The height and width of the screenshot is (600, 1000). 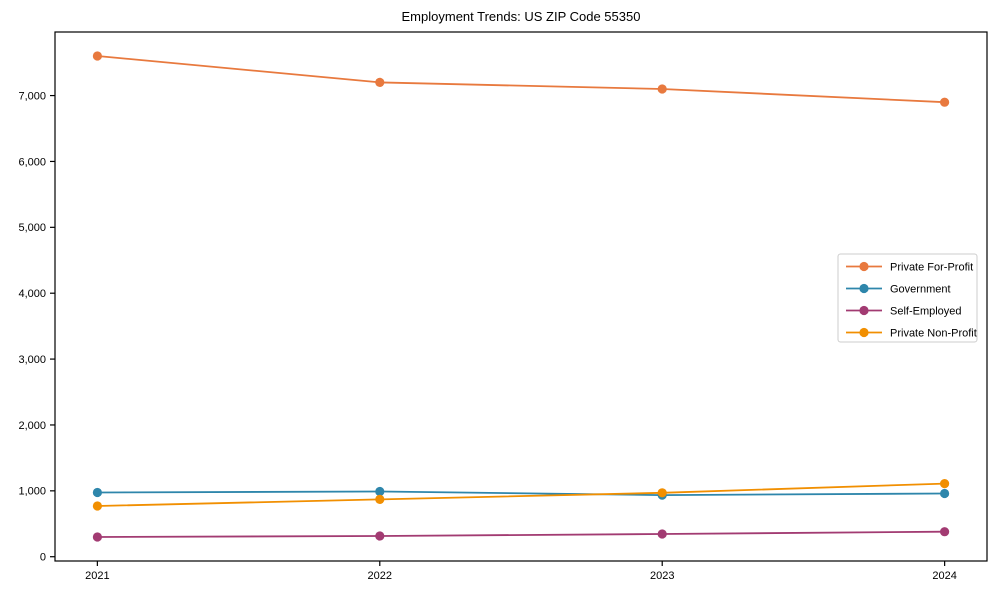 What do you see at coordinates (43, 558) in the screenshot?
I see `y-tick-label: 0` at bounding box center [43, 558].